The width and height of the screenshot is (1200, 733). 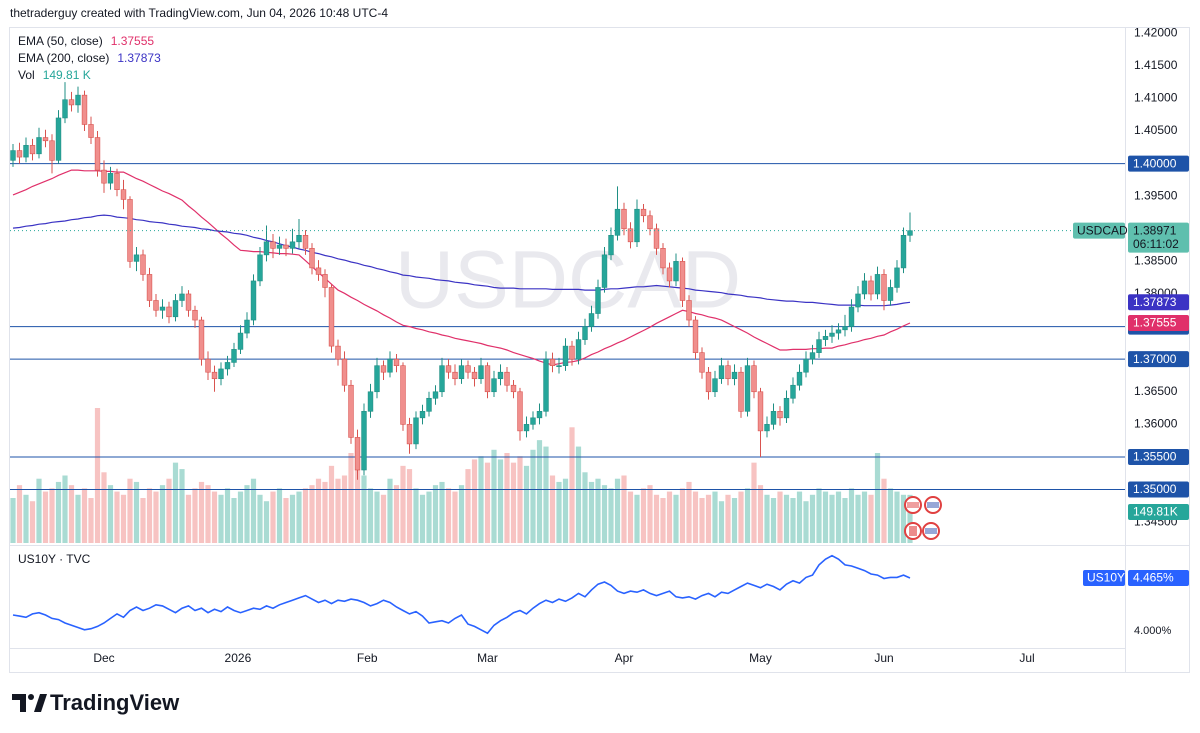 What do you see at coordinates (933, 505) in the screenshot?
I see `flag-icon` at bounding box center [933, 505].